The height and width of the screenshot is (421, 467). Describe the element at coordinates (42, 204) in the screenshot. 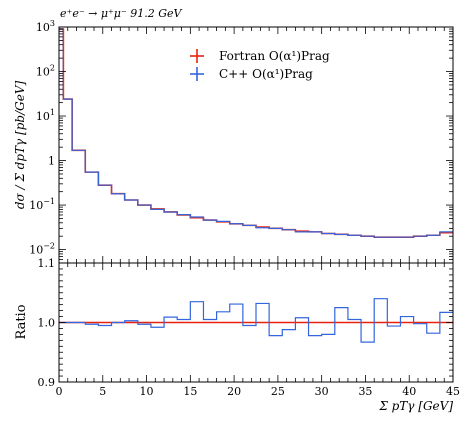

I see `y-tick-label: 10⁻¹` at that location.